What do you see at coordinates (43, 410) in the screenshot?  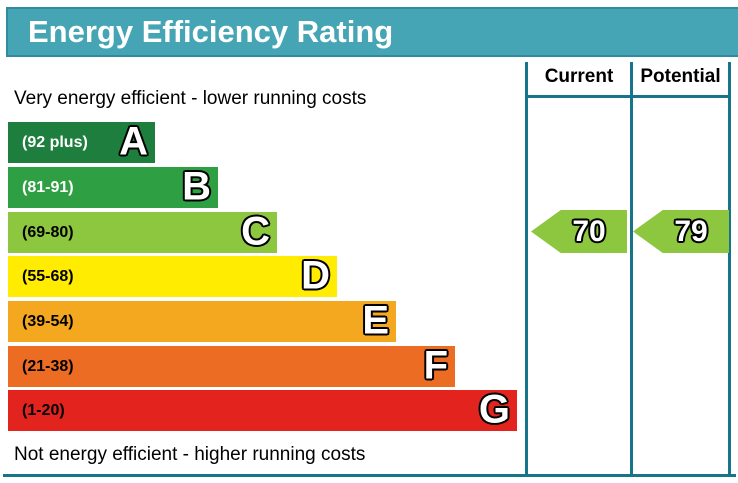 I see `band-range-label-g: (1-20)` at bounding box center [43, 410].